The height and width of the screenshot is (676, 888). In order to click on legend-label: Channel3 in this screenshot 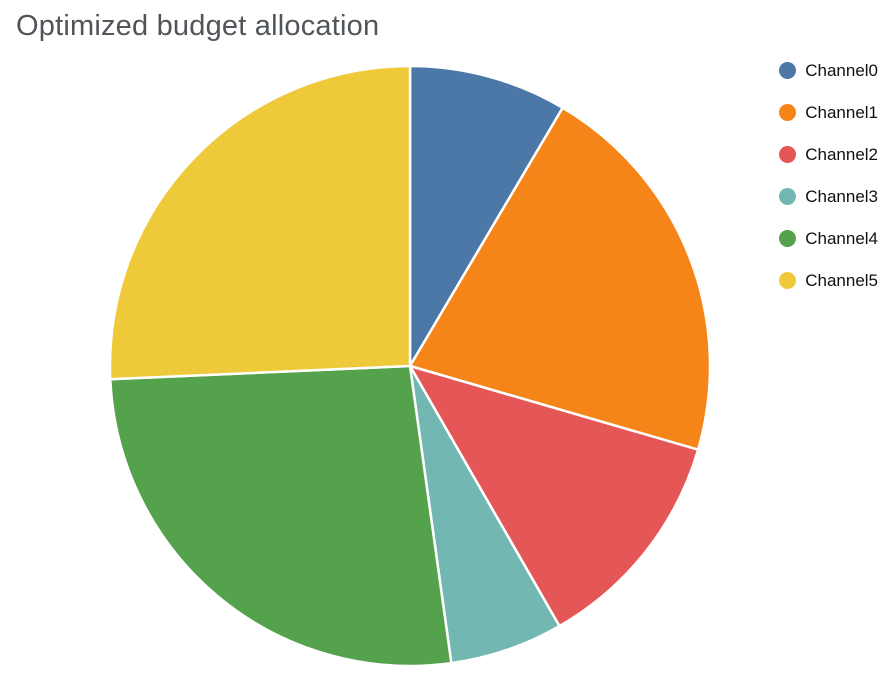, I will do `click(841, 196)`.